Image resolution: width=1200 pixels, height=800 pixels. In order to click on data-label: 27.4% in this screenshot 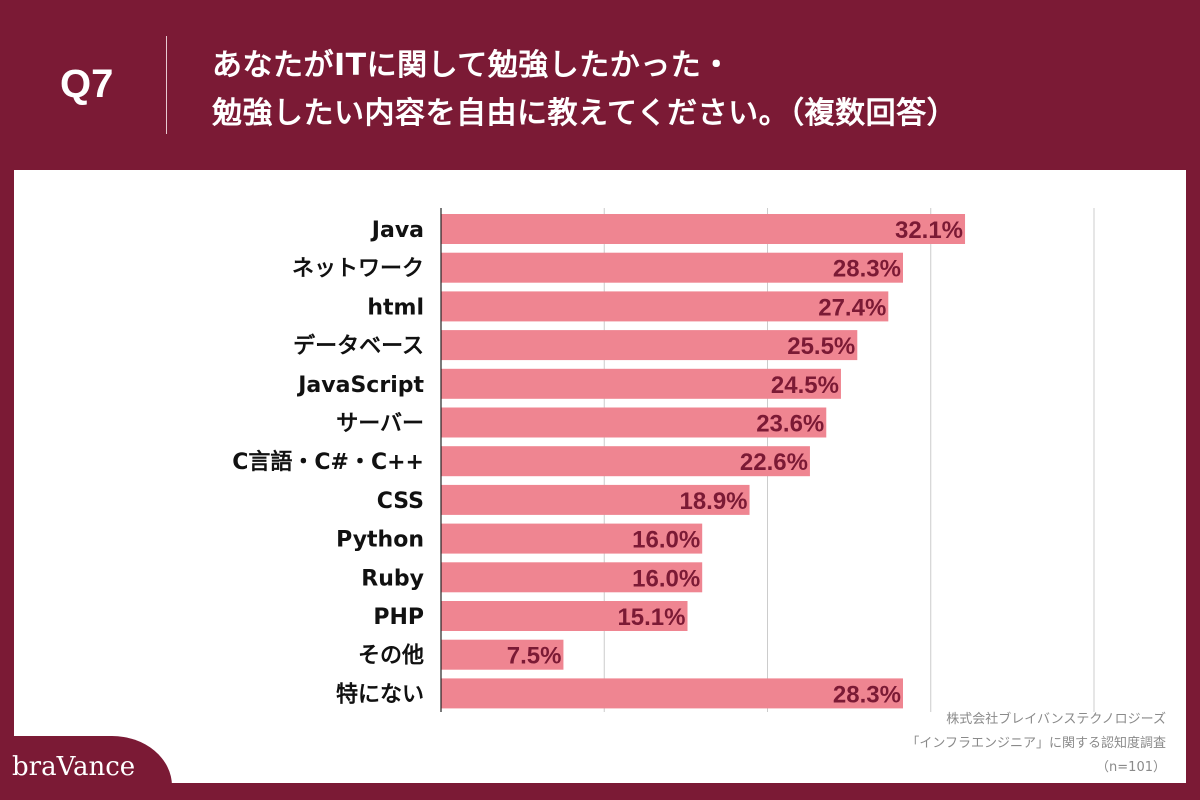, I will do `click(852, 307)`.